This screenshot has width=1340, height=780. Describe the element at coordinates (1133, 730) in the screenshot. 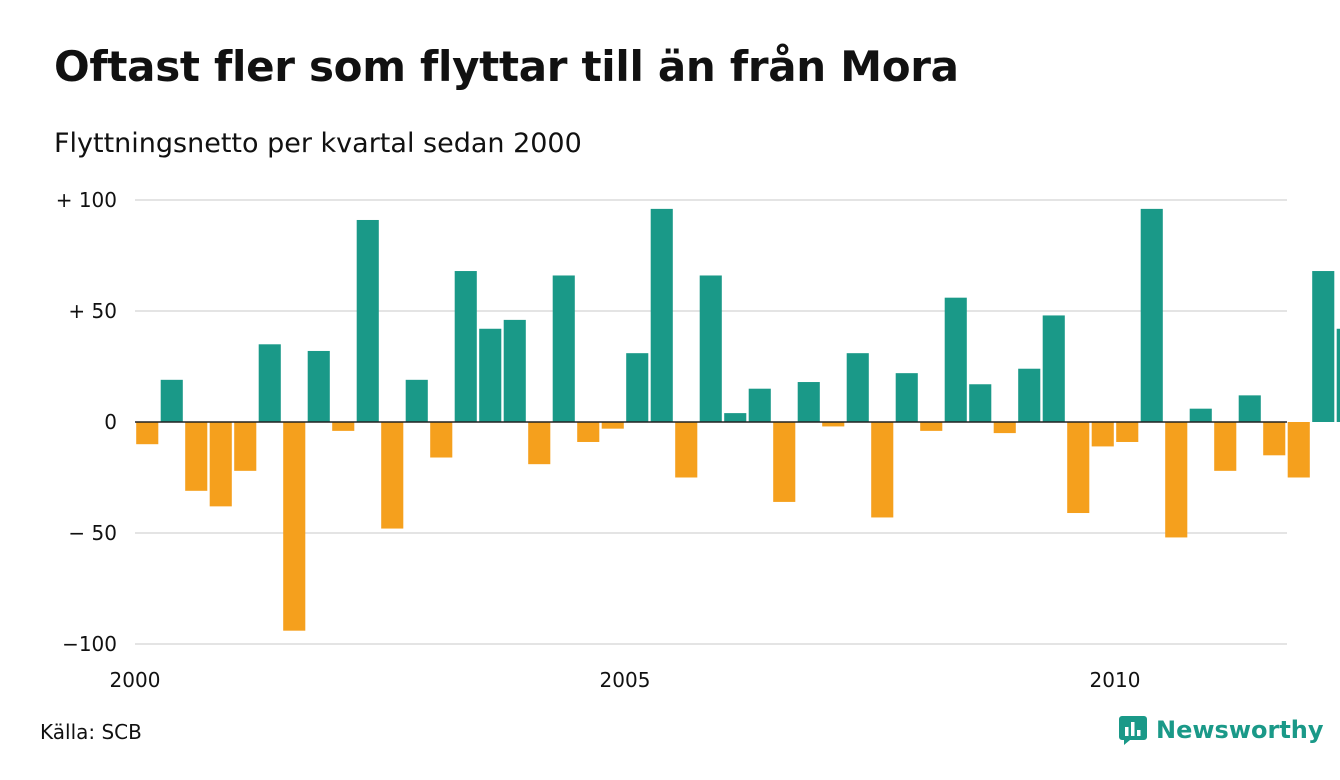

I see `newsworthy-logo-icon` at that location.